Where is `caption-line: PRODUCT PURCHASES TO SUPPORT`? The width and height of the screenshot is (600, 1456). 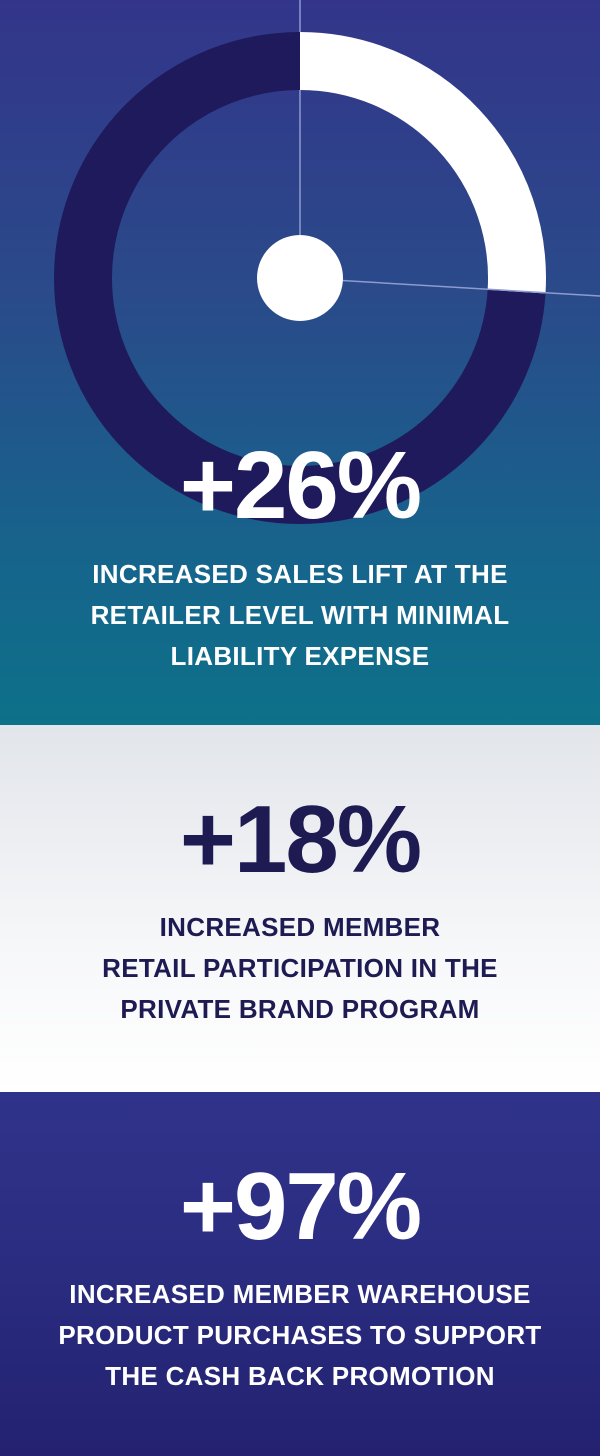
caption-line: PRODUCT PURCHASES TO SUPPORT is located at coordinates (300, 1335).